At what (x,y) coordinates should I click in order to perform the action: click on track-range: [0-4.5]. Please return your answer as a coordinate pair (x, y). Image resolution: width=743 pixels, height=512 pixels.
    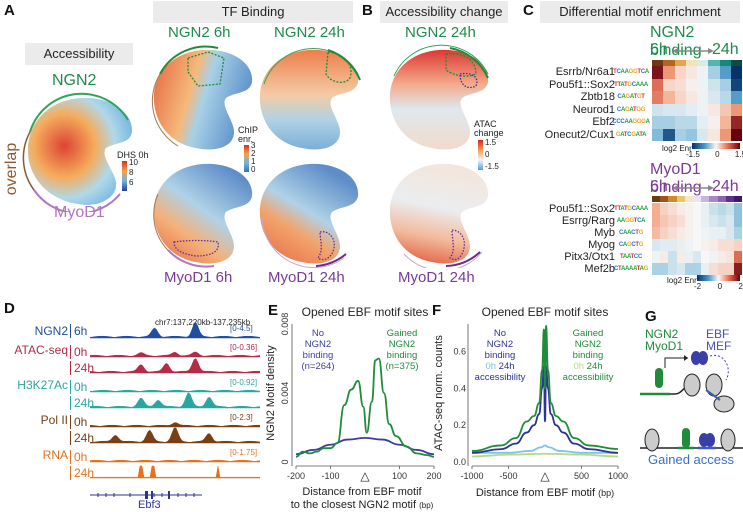
    Looking at the image, I should click on (241, 328).